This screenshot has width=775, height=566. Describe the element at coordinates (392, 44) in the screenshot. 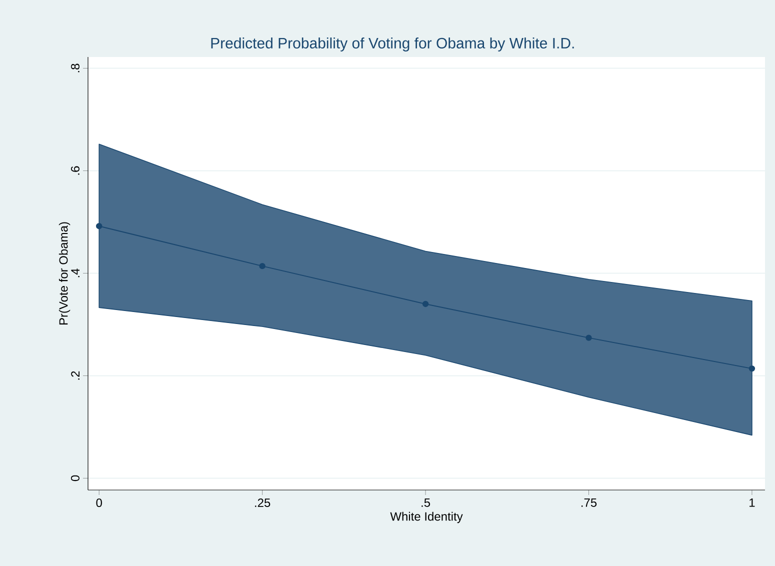

I see `chart-title: Predicted Probability of Voting for Obama by White I.D.` at that location.